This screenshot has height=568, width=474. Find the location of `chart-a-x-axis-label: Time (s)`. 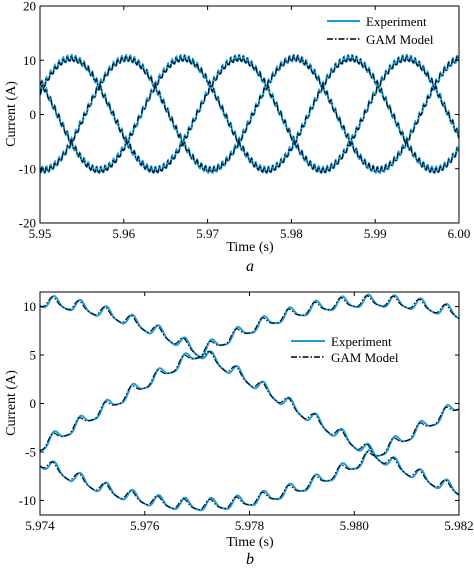

chart-a-x-axis-label: Time (s) is located at coordinates (250, 247).